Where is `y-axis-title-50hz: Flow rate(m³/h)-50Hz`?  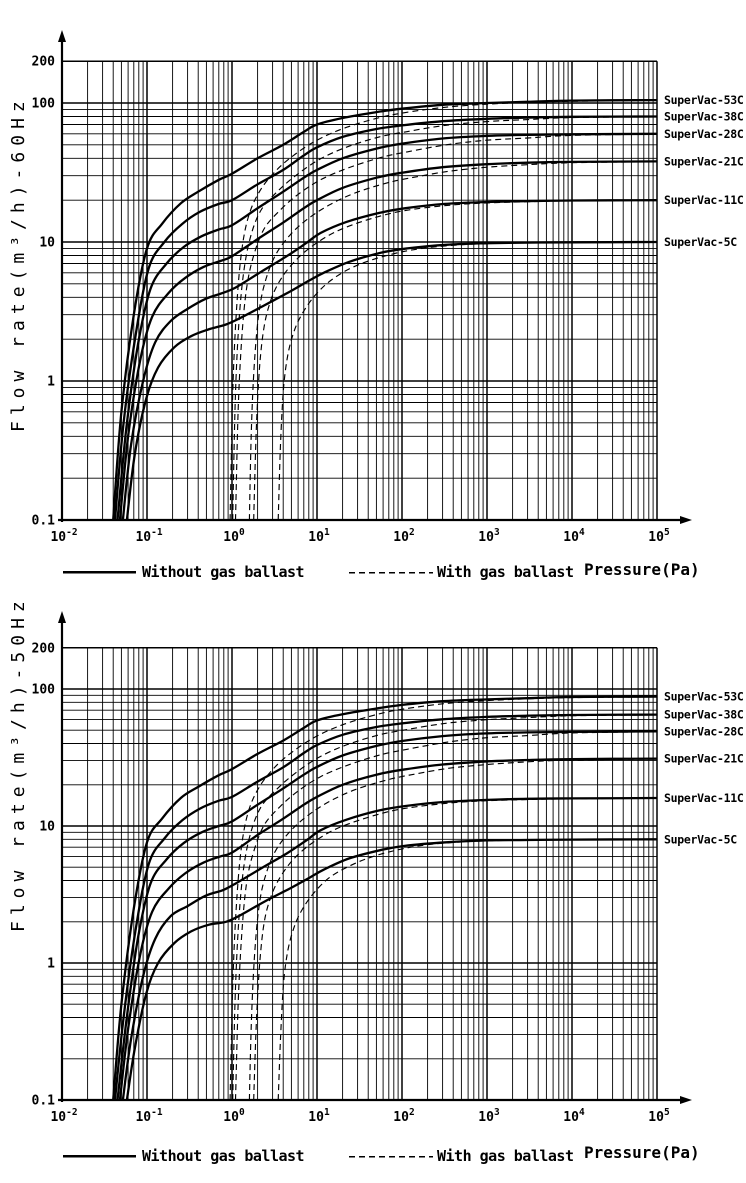
y-axis-title-50hz: Flow rate(m³/h)-50Hz is located at coordinates (18, 763).